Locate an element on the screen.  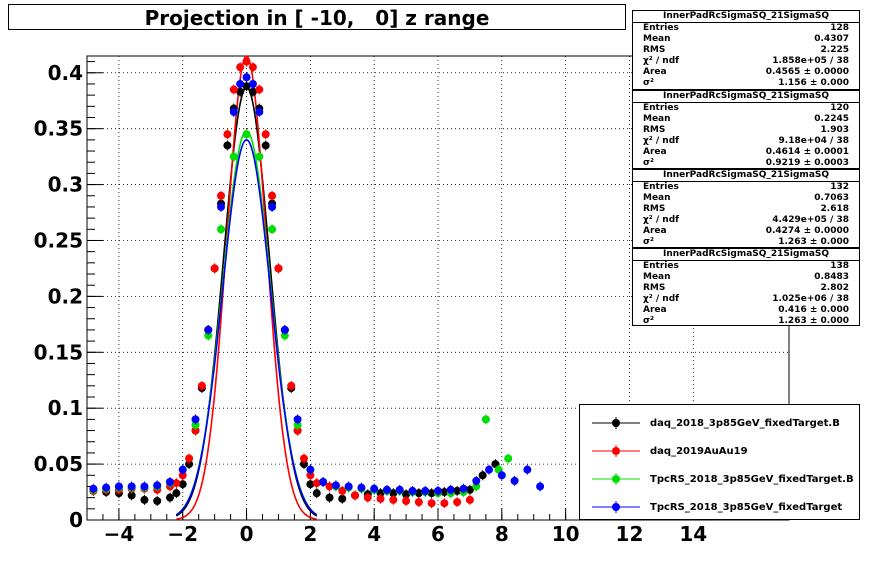
legend-marker-red is located at coordinates (616, 451).